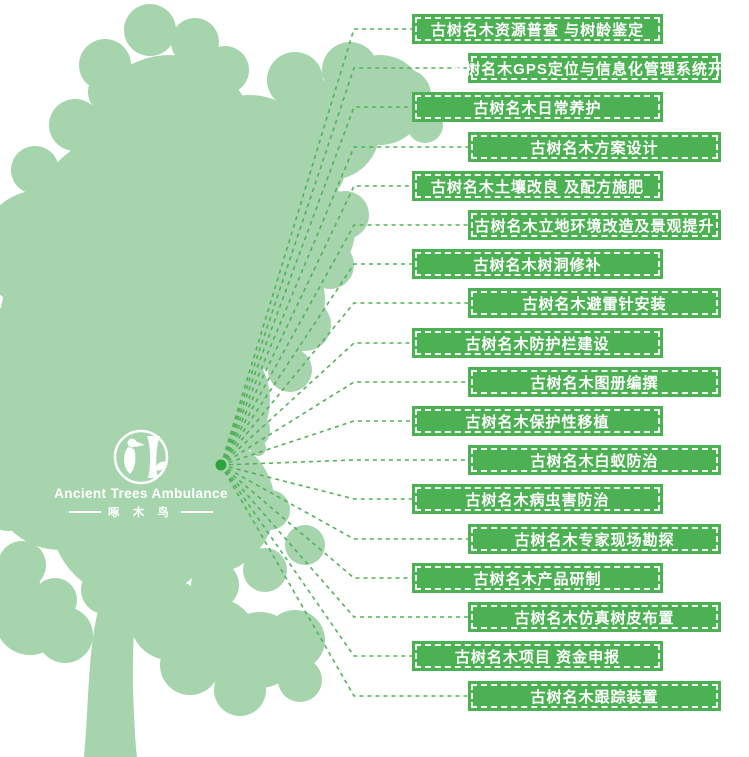 This screenshot has height=757, width=749. I want to click on service-label: 古树名木白蚁防治, so click(594, 460).